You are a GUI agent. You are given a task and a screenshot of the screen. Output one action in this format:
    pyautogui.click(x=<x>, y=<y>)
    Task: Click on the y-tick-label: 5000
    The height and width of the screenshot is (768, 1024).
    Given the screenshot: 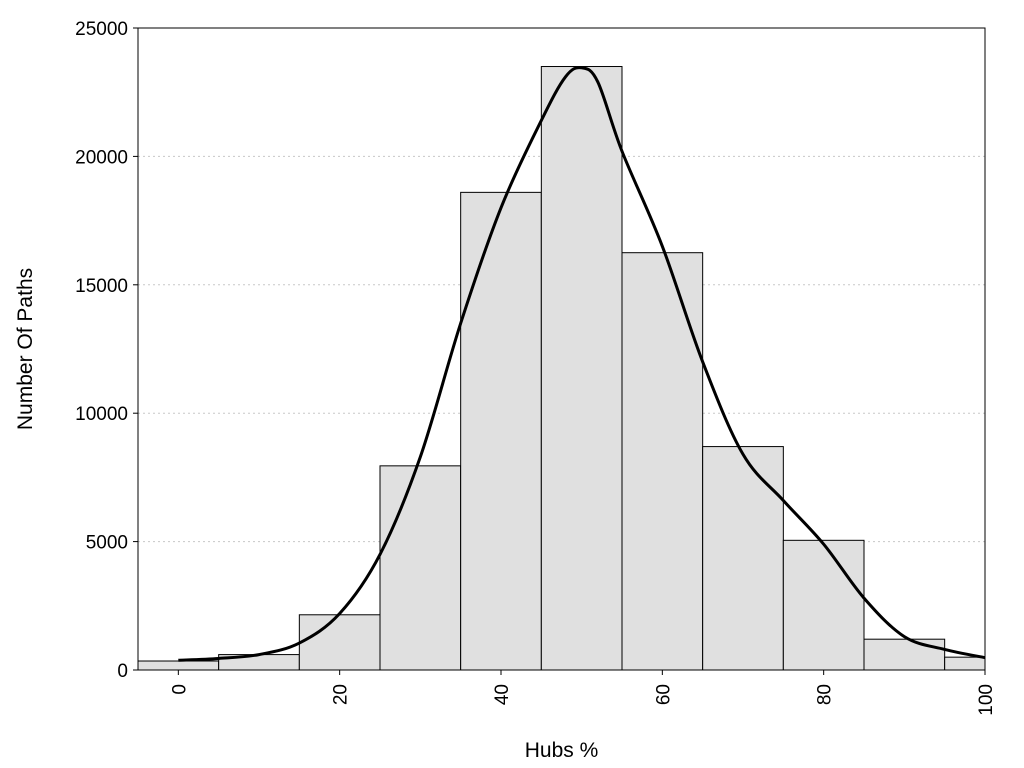 What is the action you would take?
    pyautogui.click(x=107, y=543)
    